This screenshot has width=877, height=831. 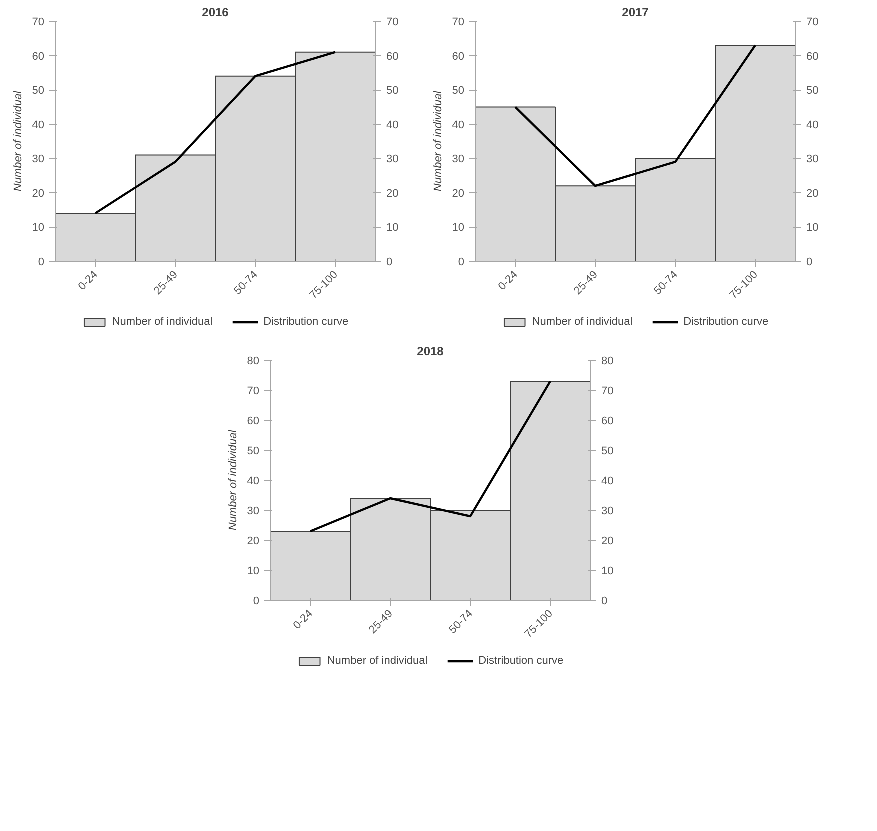 I want to click on y-tick-label: 80, so click(x=253, y=362).